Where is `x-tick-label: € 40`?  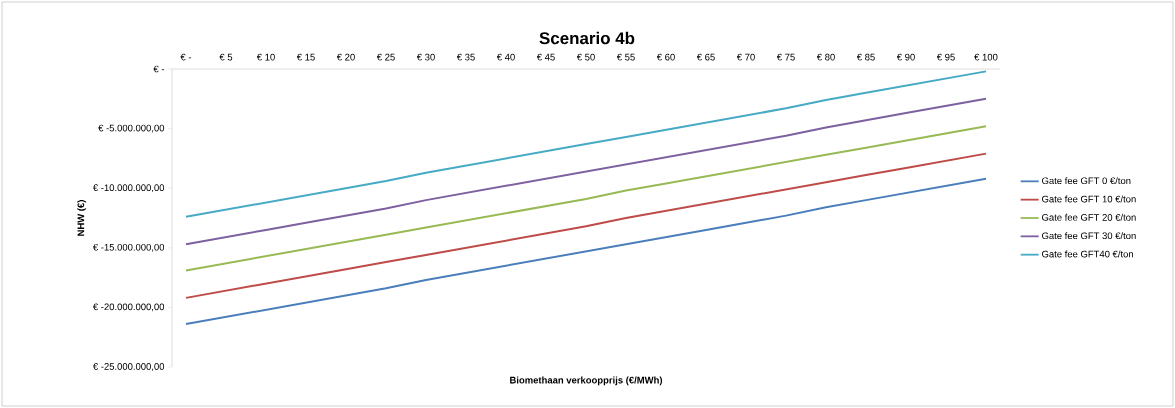
x-tick-label: € 40 is located at coordinates (505, 57).